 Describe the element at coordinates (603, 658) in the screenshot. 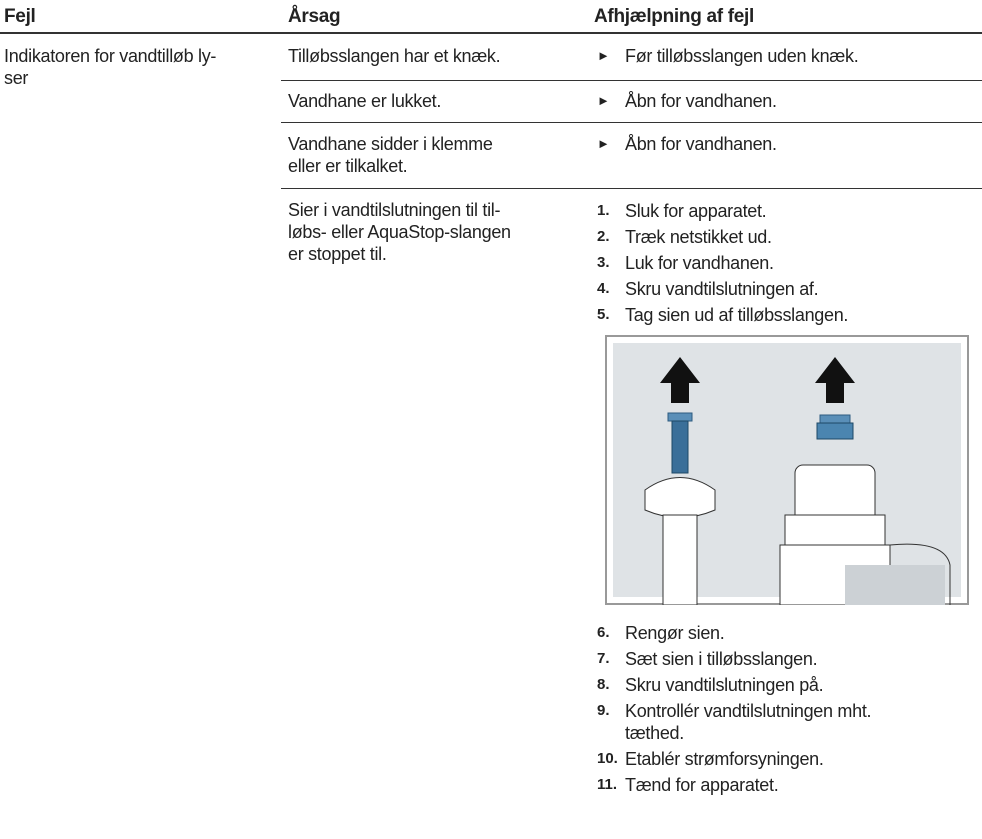

I see `step-number: 7.` at that location.